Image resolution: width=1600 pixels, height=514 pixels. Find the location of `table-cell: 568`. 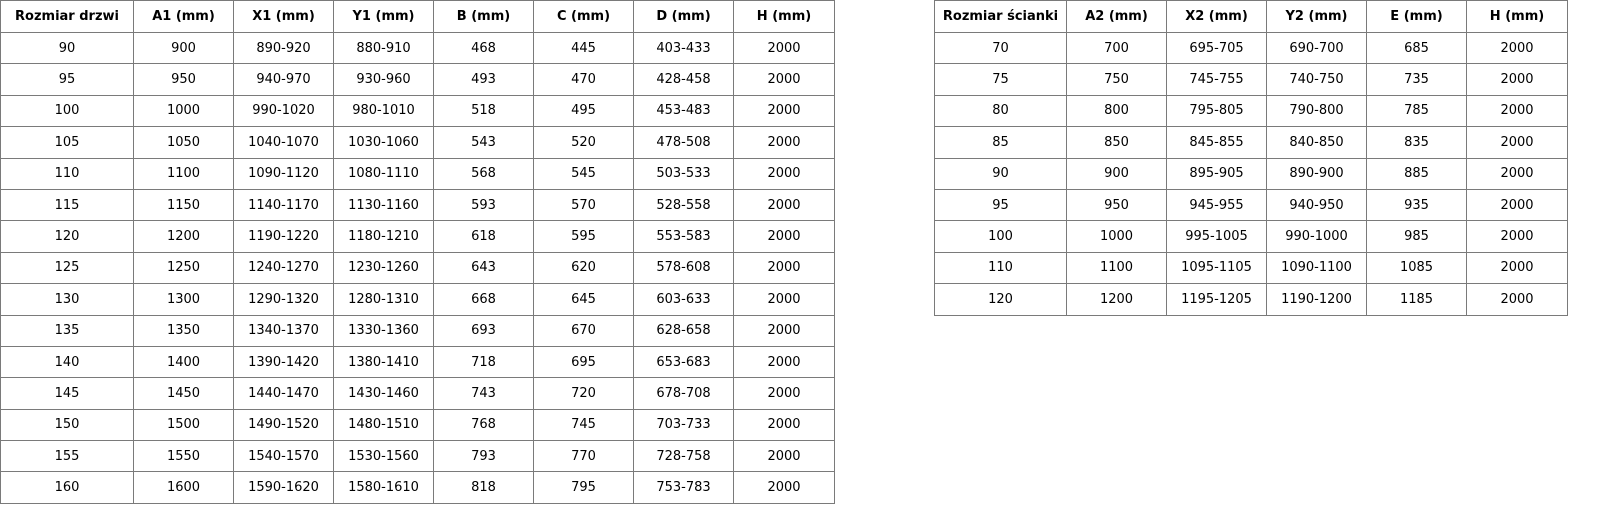

table-cell: 568 is located at coordinates (483, 173).